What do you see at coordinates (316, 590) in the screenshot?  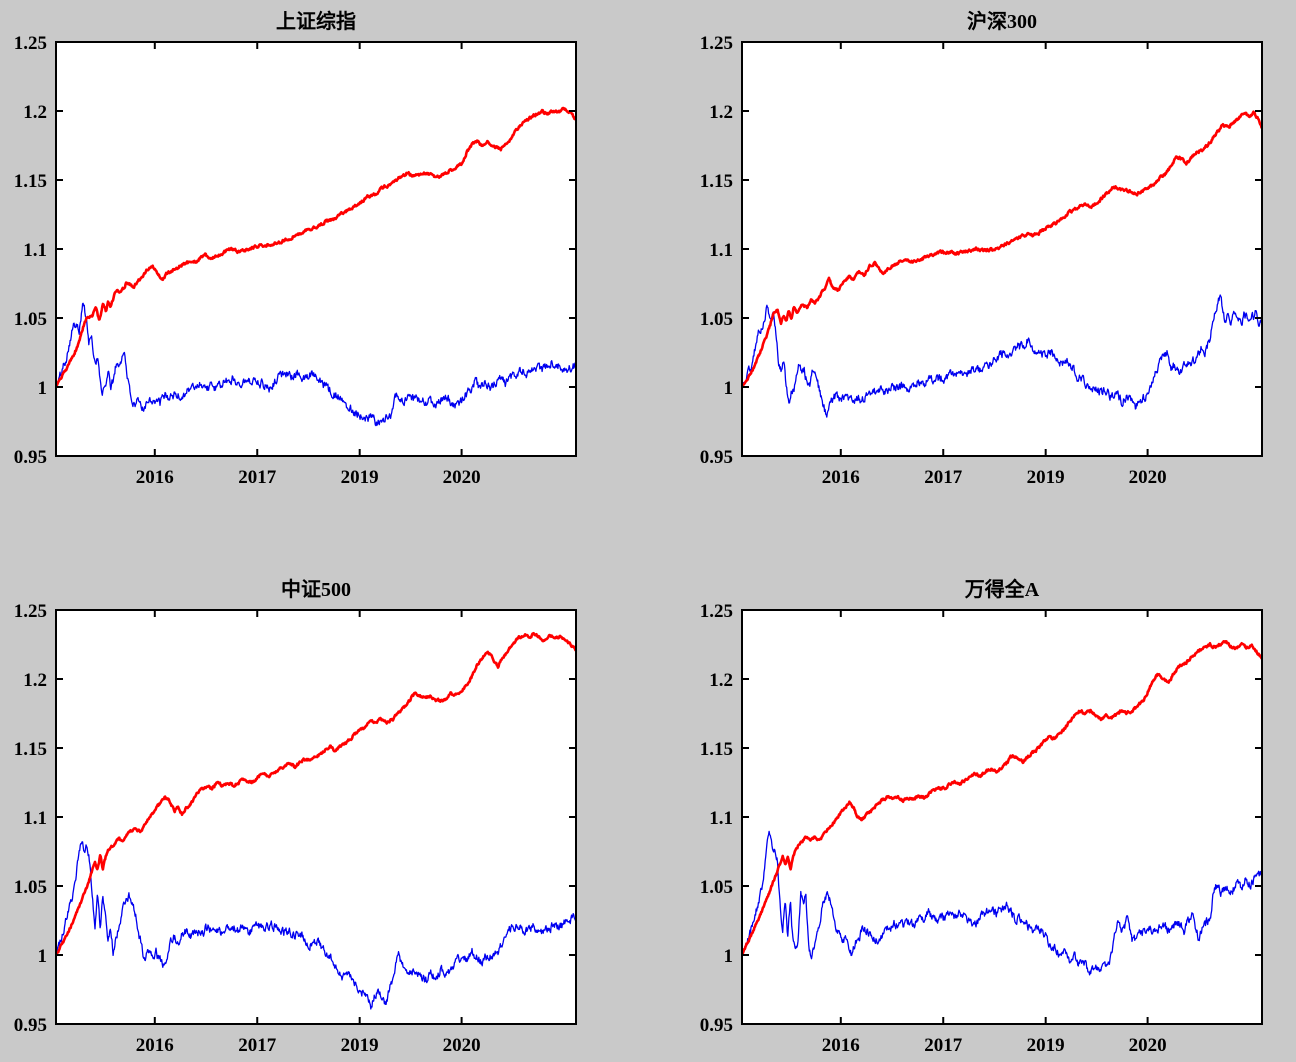 I see `chart-title-csi500: 中证500` at bounding box center [316, 590].